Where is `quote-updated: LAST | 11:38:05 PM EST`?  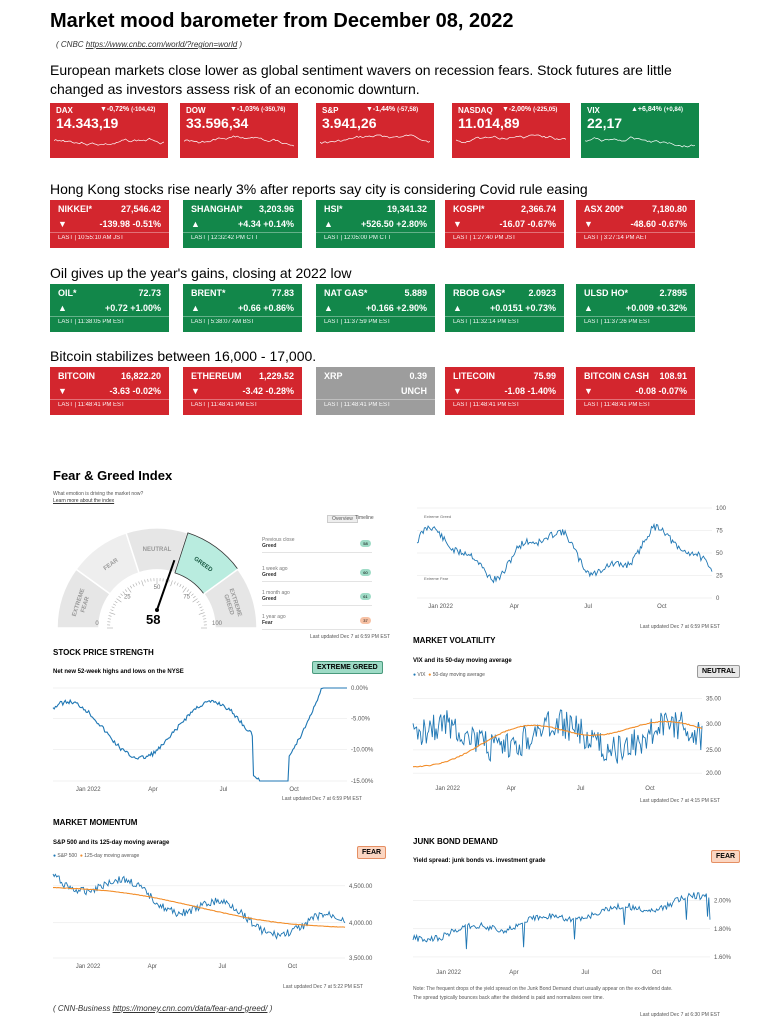
quote-updated: LAST | 11:38:05 PM EST is located at coordinates (91, 322).